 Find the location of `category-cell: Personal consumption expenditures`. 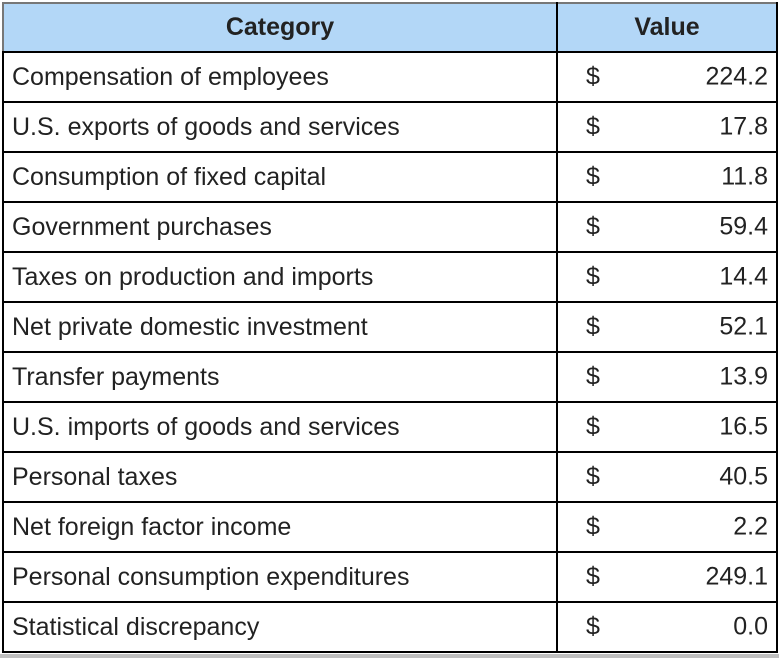

category-cell: Personal consumption expenditures is located at coordinates (280, 577).